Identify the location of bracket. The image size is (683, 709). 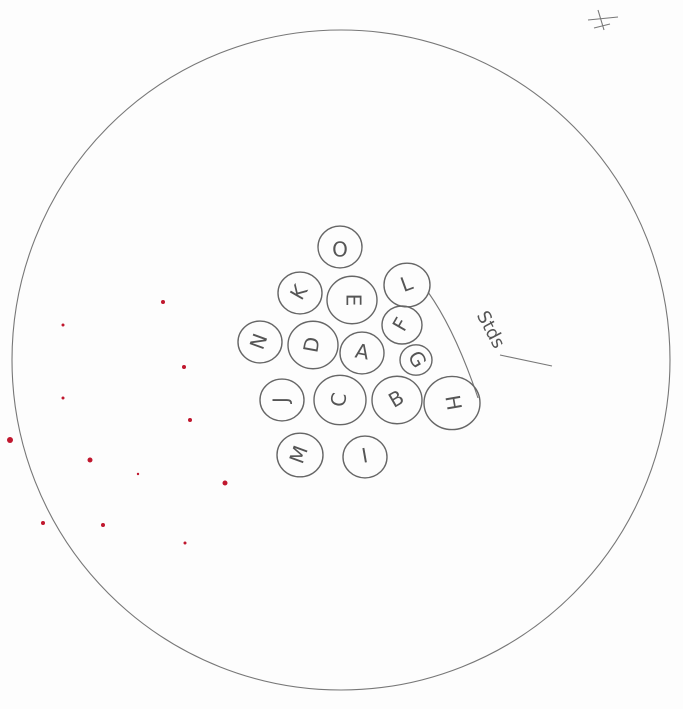
(453, 345).